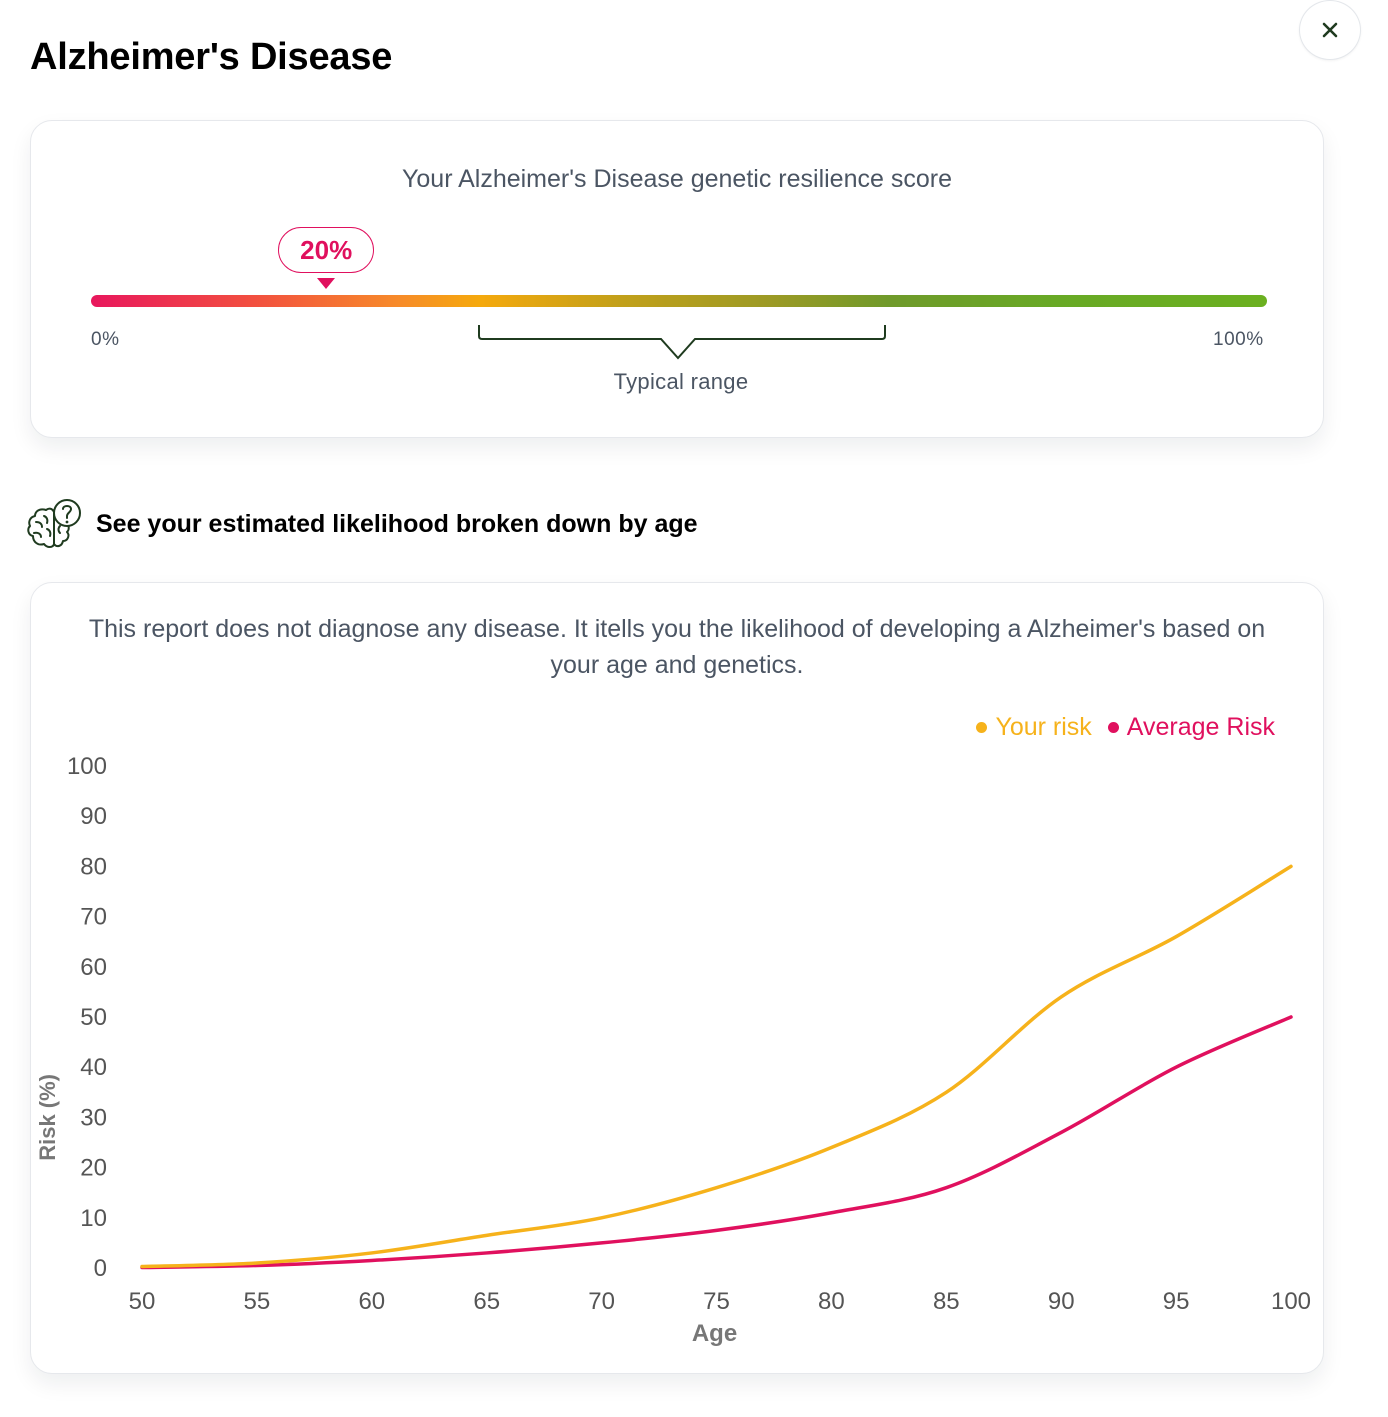 The width and height of the screenshot is (1388, 1417). What do you see at coordinates (716, 1301) in the screenshot?
I see `x-tick-label: 75` at bounding box center [716, 1301].